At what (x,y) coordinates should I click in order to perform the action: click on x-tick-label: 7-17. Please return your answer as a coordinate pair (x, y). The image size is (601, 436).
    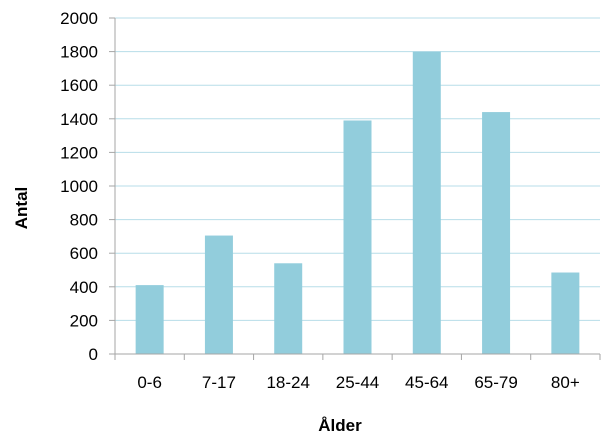
    Looking at the image, I should click on (219, 382).